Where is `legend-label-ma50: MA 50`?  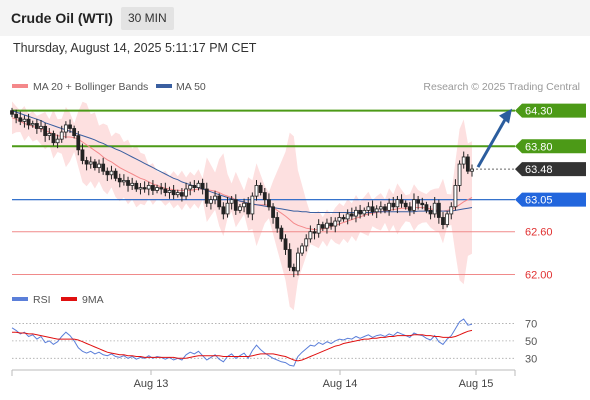
legend-label-ma50: MA 50 is located at coordinates (191, 87).